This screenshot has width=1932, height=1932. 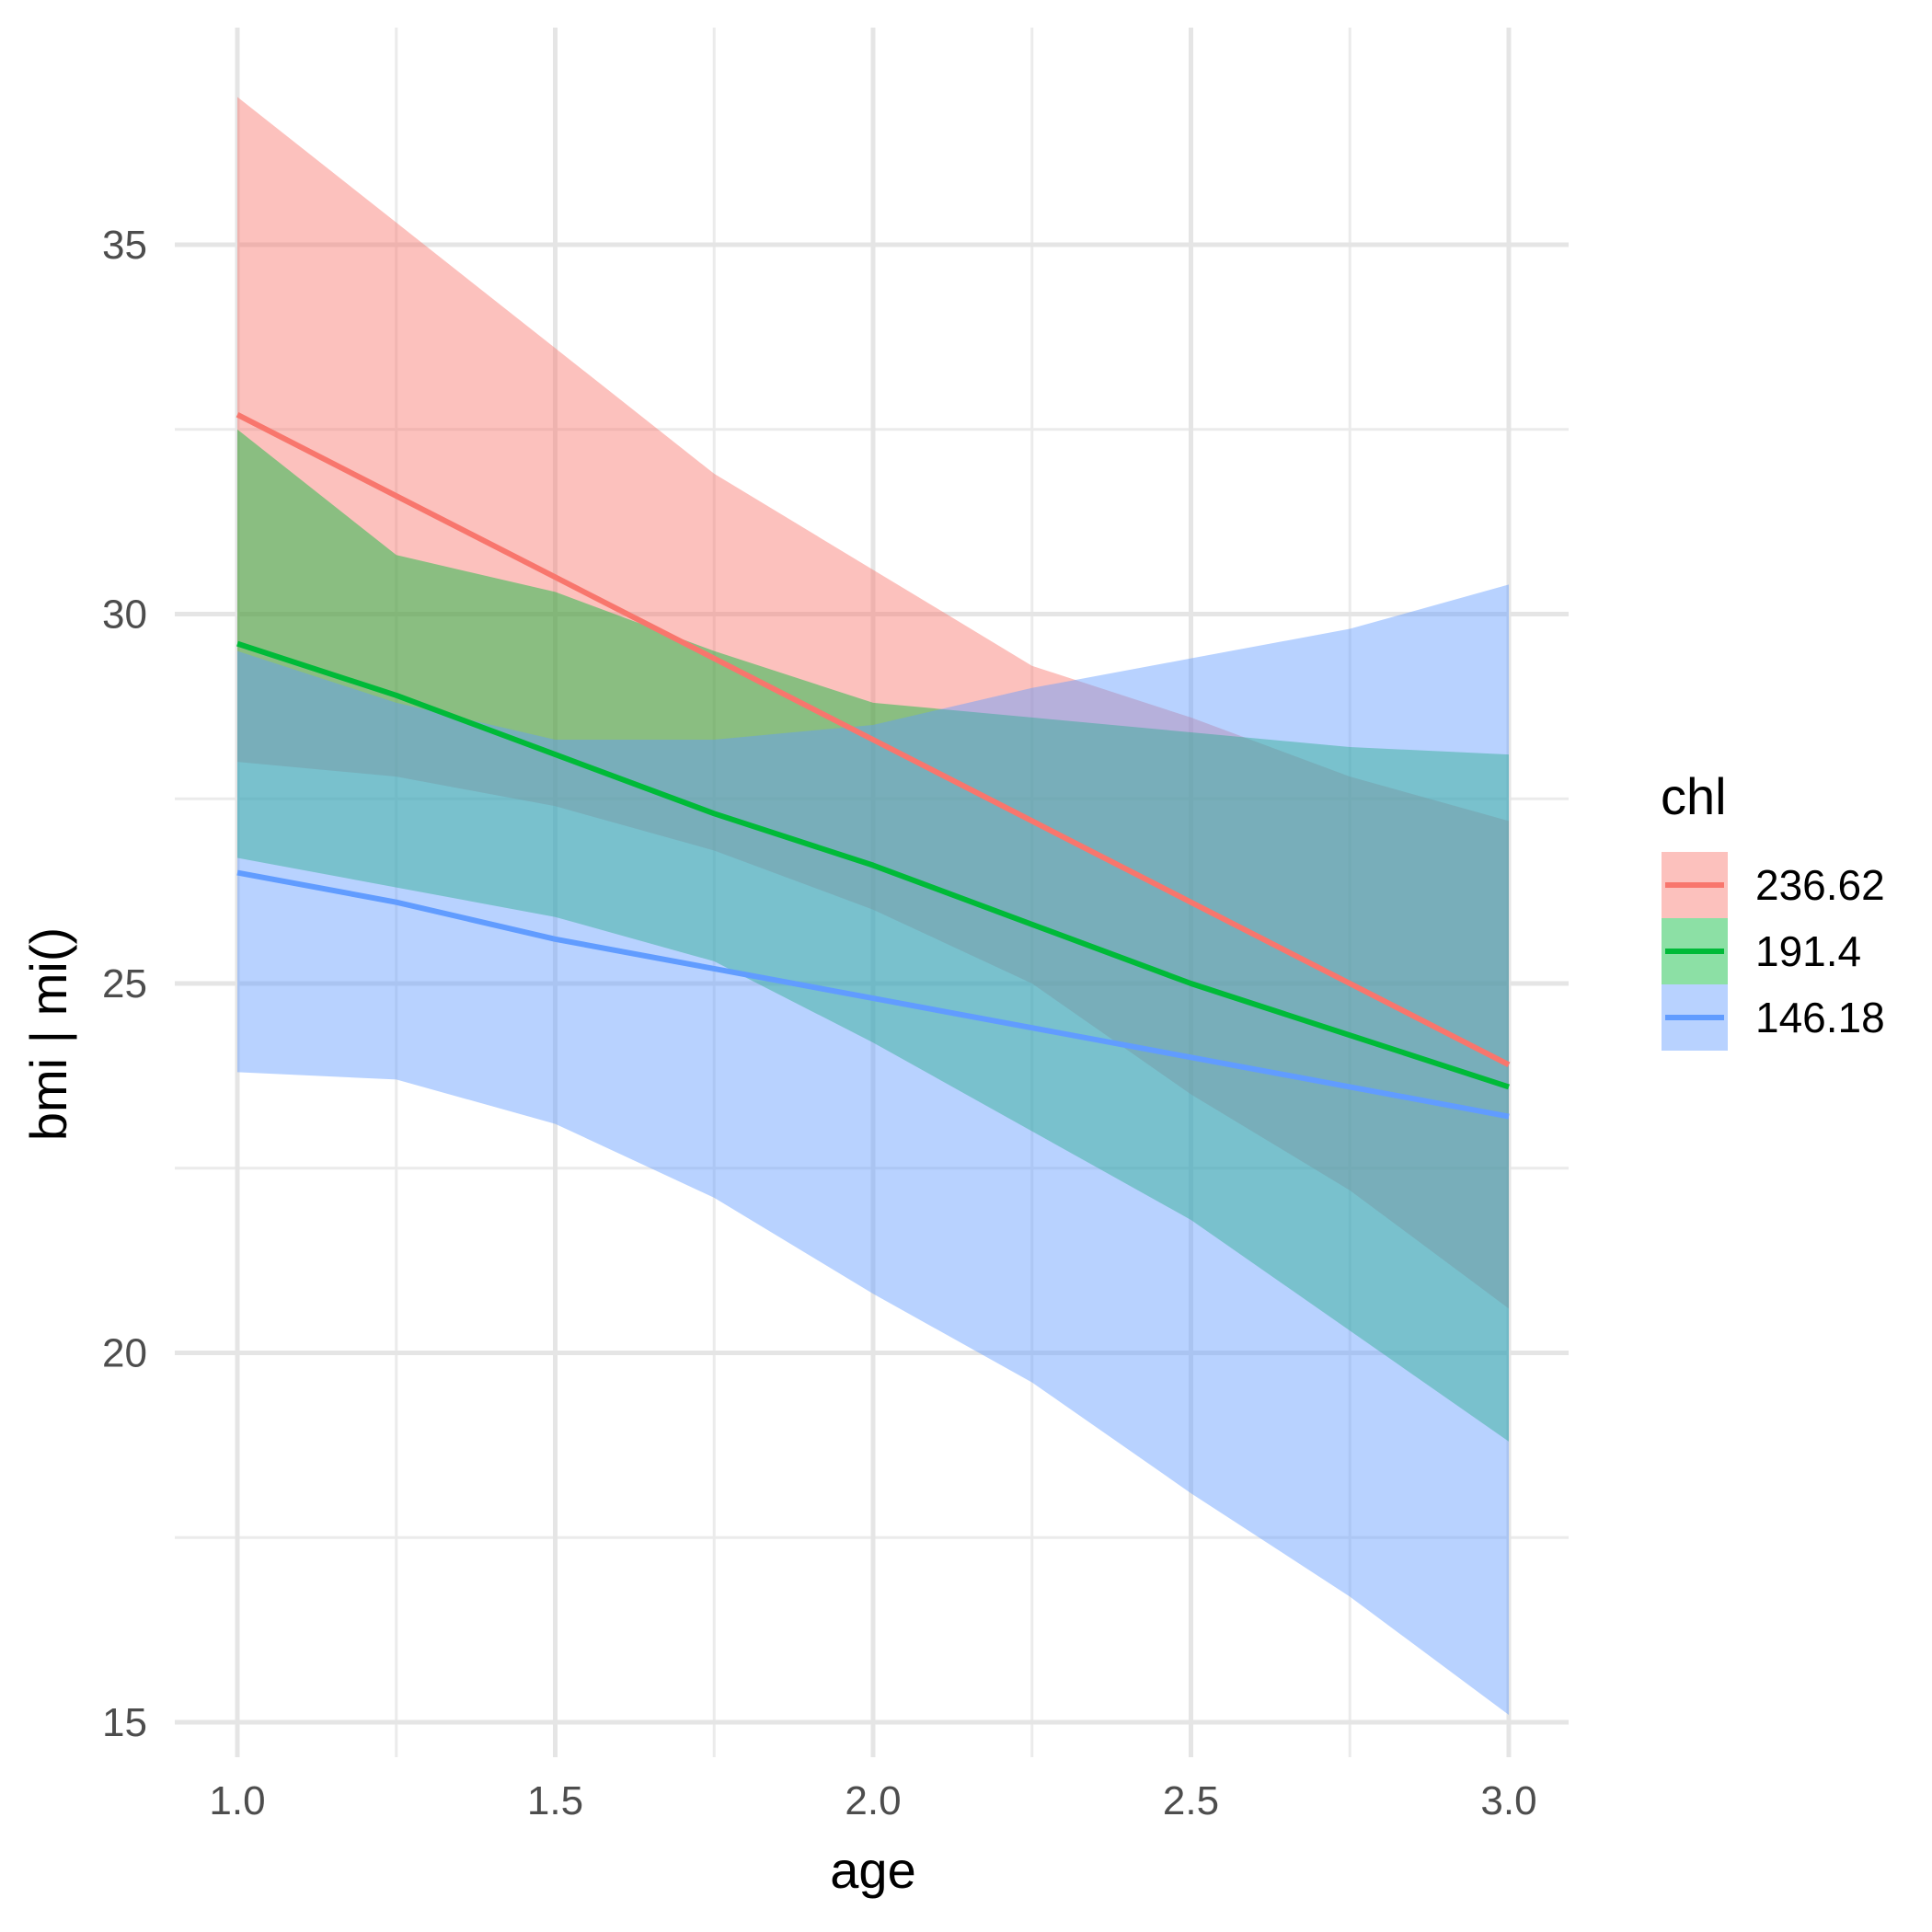 What do you see at coordinates (873, 995) in the screenshot?
I see `line-146.18` at bounding box center [873, 995].